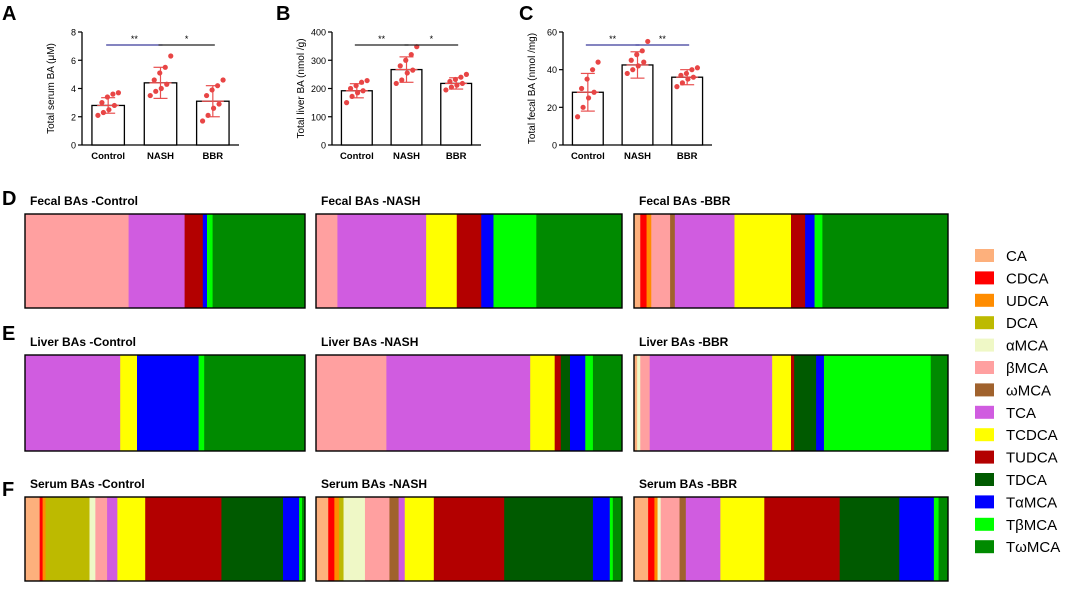 Image resolution: width=1065 pixels, height=598 pixels. What do you see at coordinates (73, 33) in the screenshot?
I see `y-tick-label: 8` at bounding box center [73, 33].